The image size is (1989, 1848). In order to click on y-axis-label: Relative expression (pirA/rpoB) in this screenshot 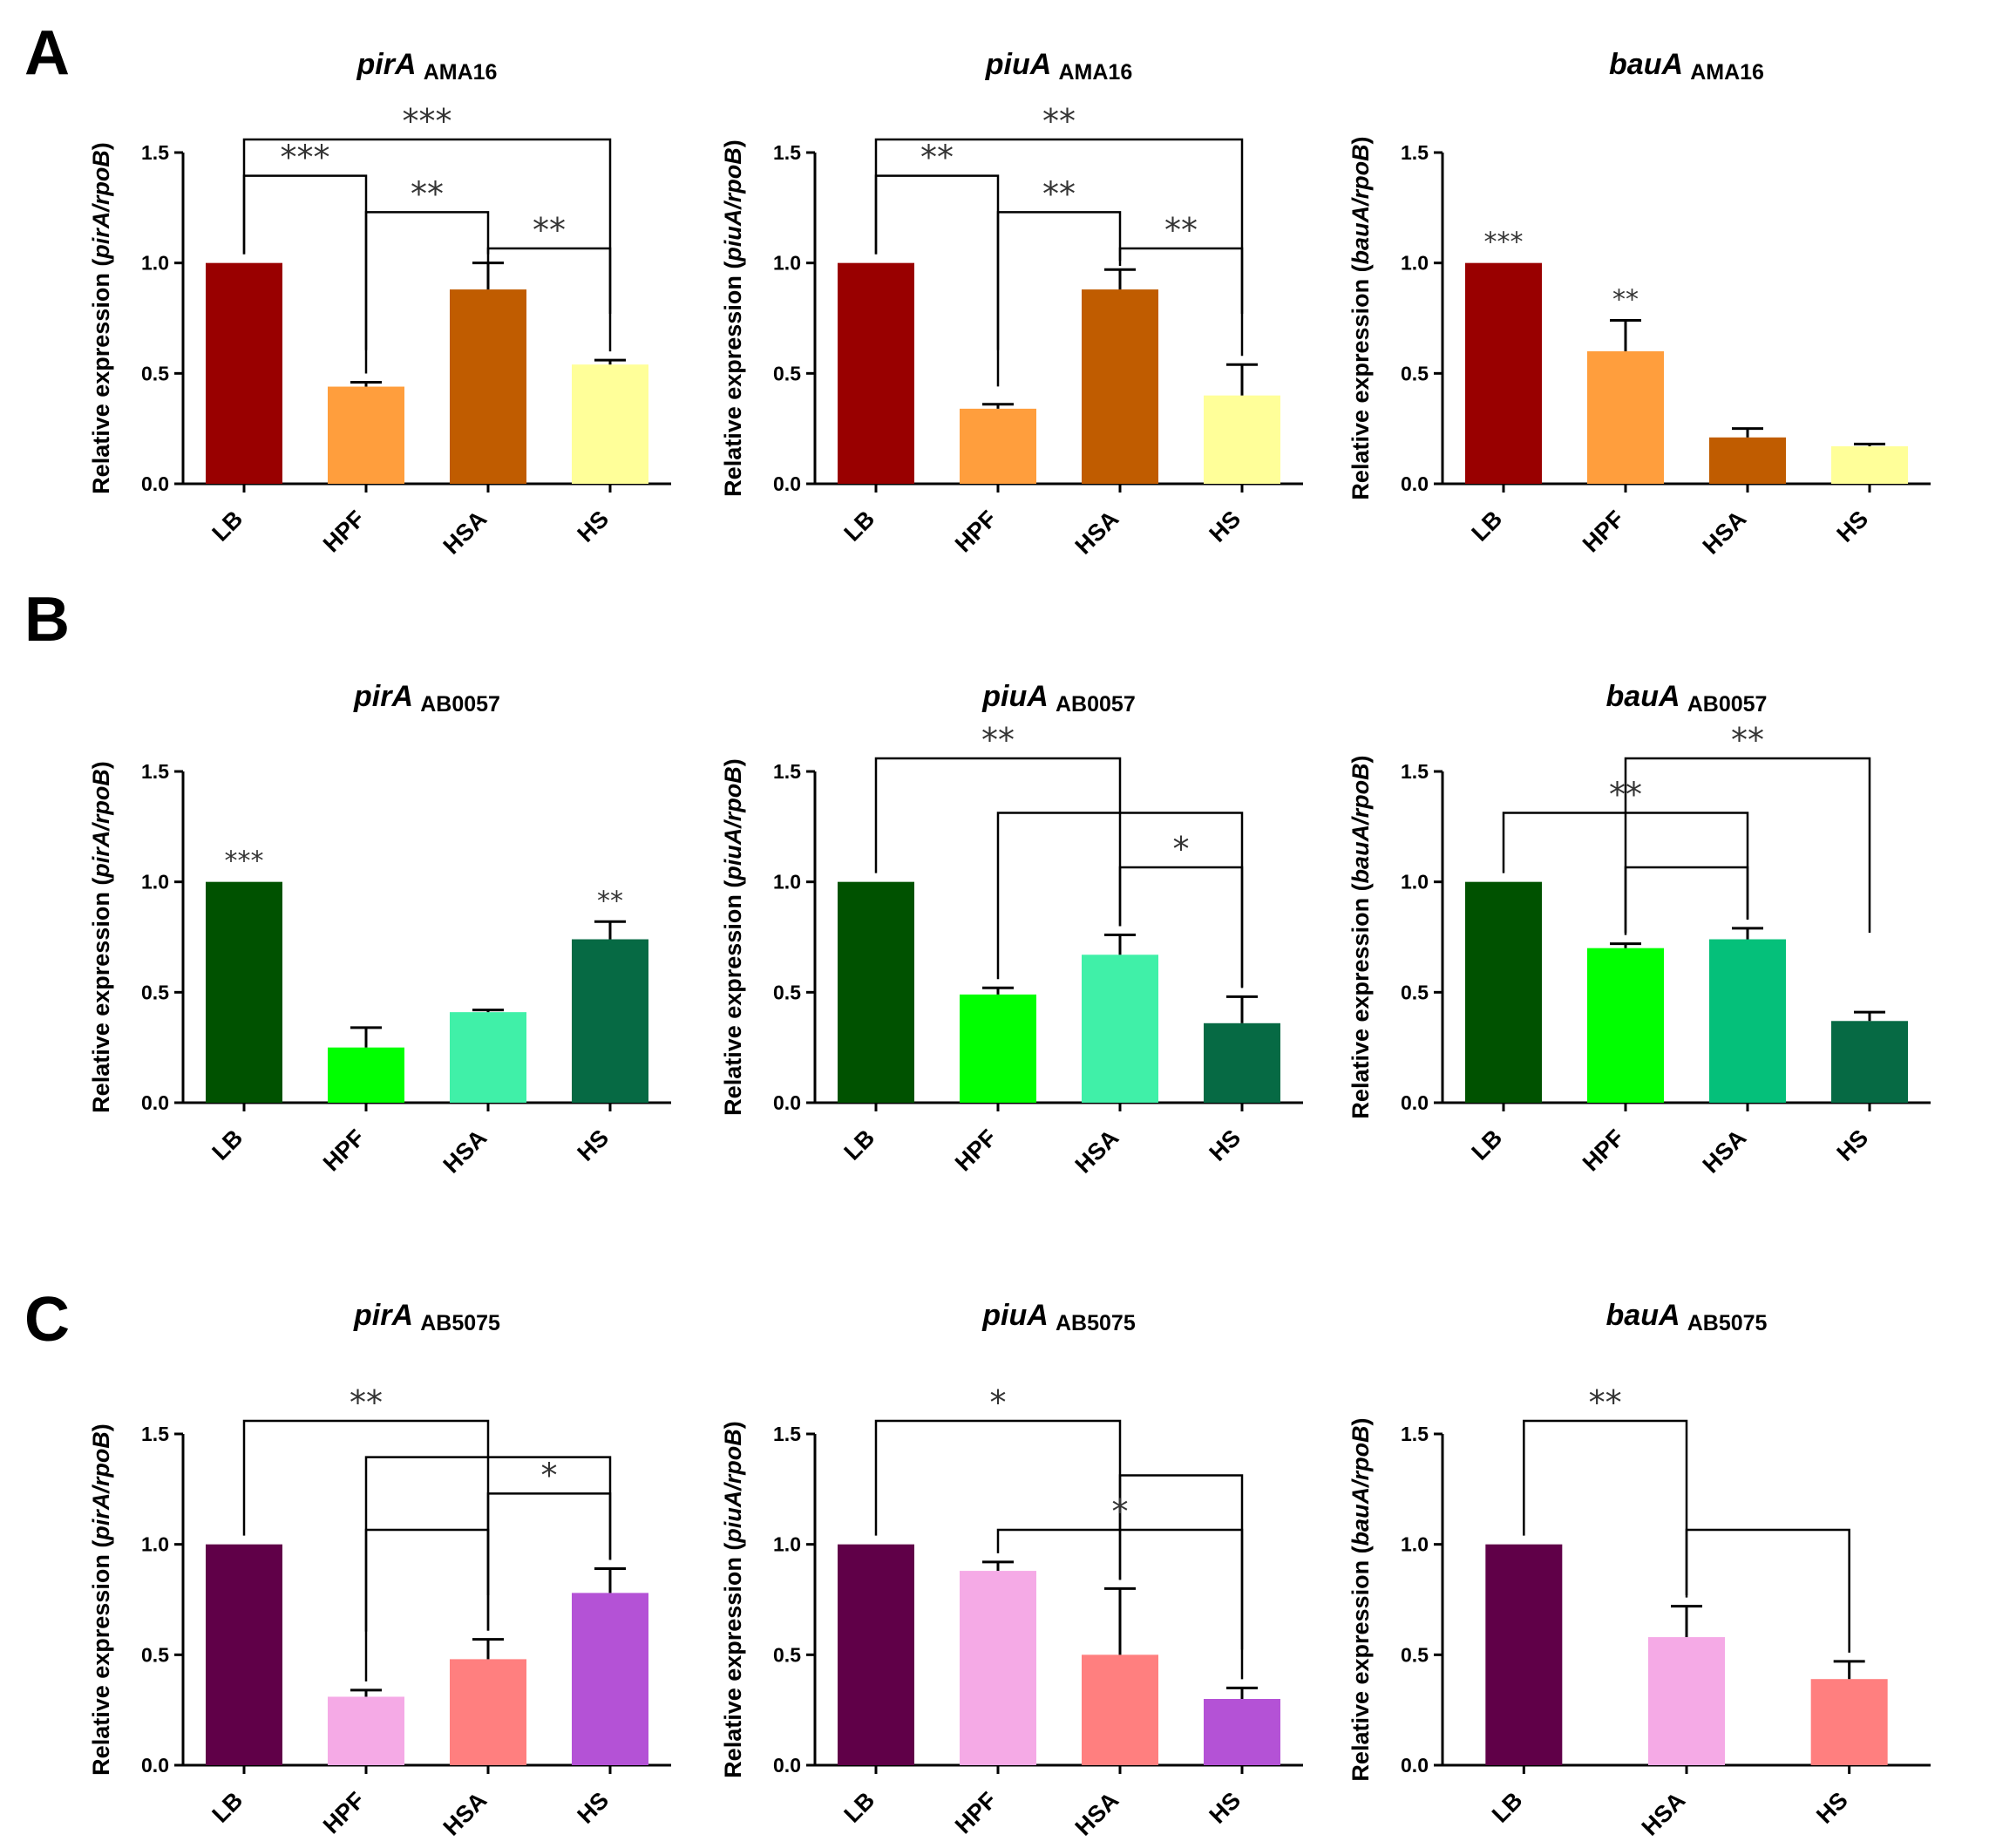, I will do `click(101, 1599)`.